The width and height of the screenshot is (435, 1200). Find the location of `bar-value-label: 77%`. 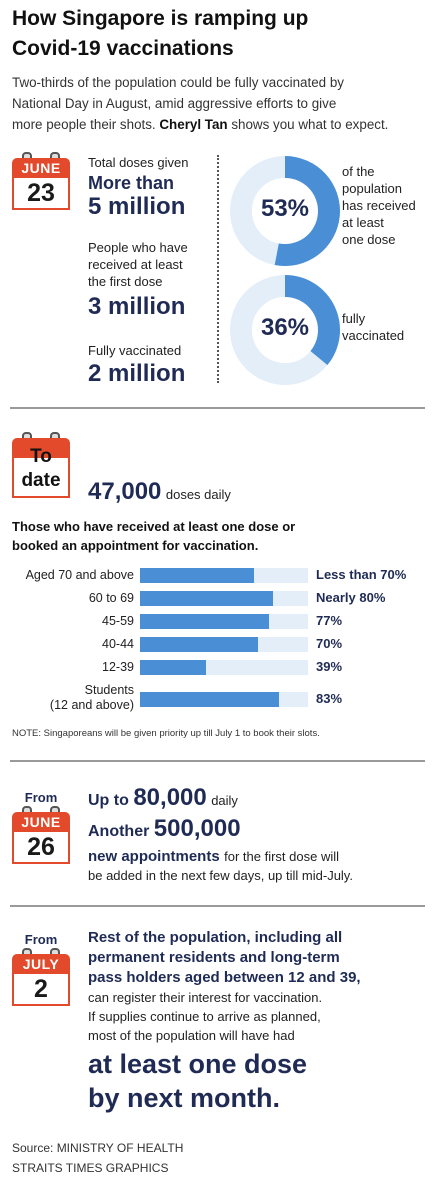

bar-value-label: 77% is located at coordinates (329, 620).